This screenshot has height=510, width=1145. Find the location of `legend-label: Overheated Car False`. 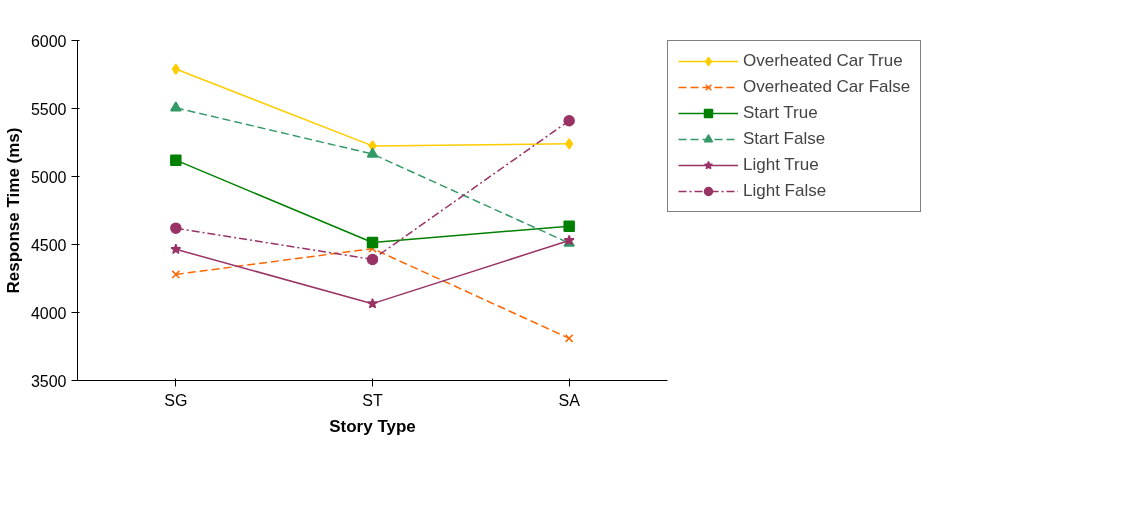

legend-label: Overheated Car False is located at coordinates (827, 87).